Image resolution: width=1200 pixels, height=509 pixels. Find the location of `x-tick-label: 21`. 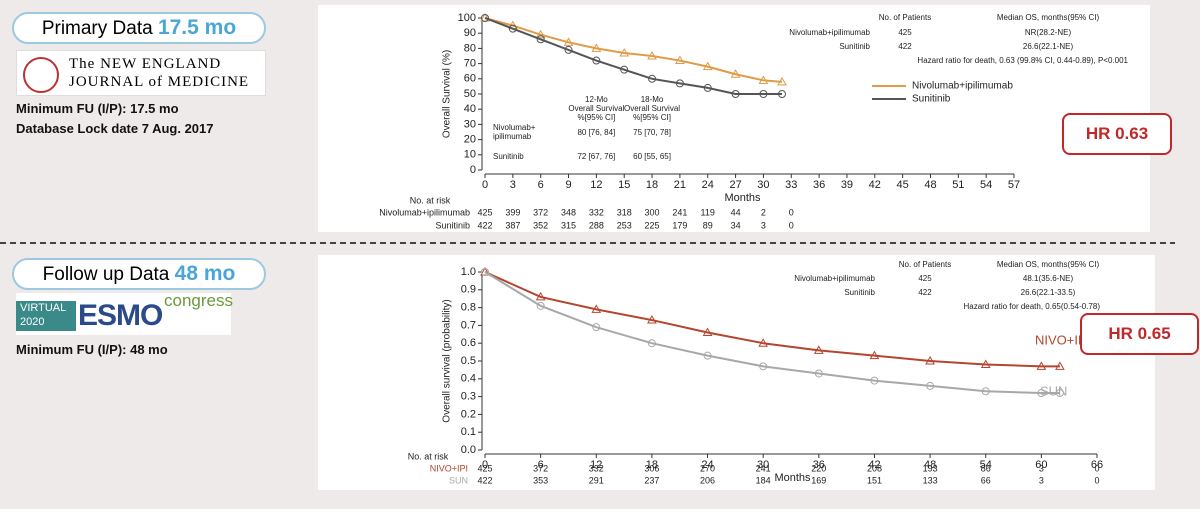

x-tick-label: 21 is located at coordinates (680, 185).